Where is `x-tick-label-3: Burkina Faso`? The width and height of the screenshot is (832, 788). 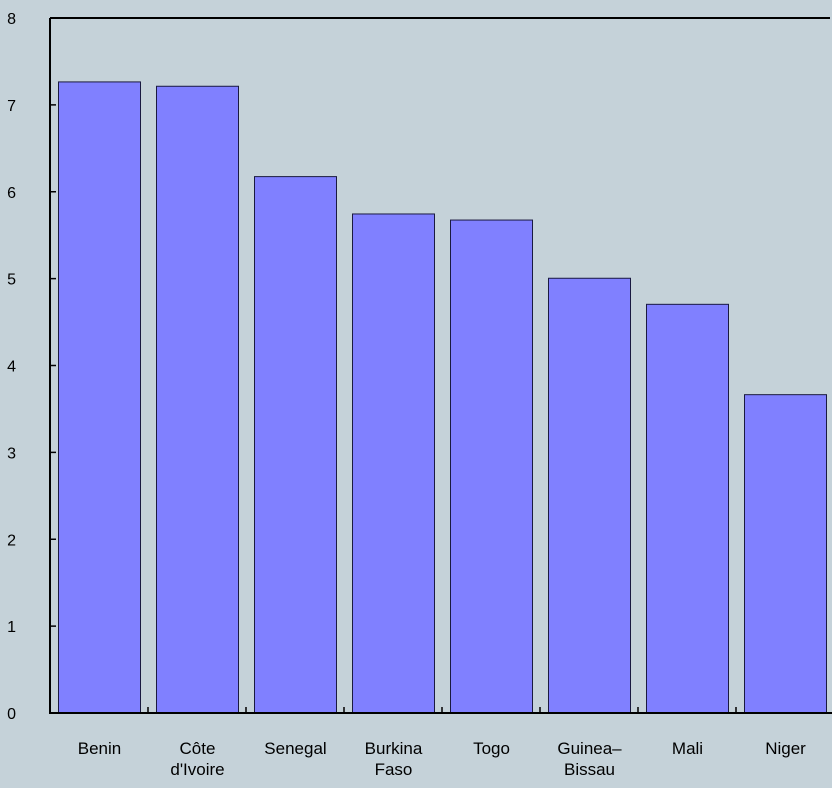
x-tick-label-3: Burkina Faso is located at coordinates (394, 759).